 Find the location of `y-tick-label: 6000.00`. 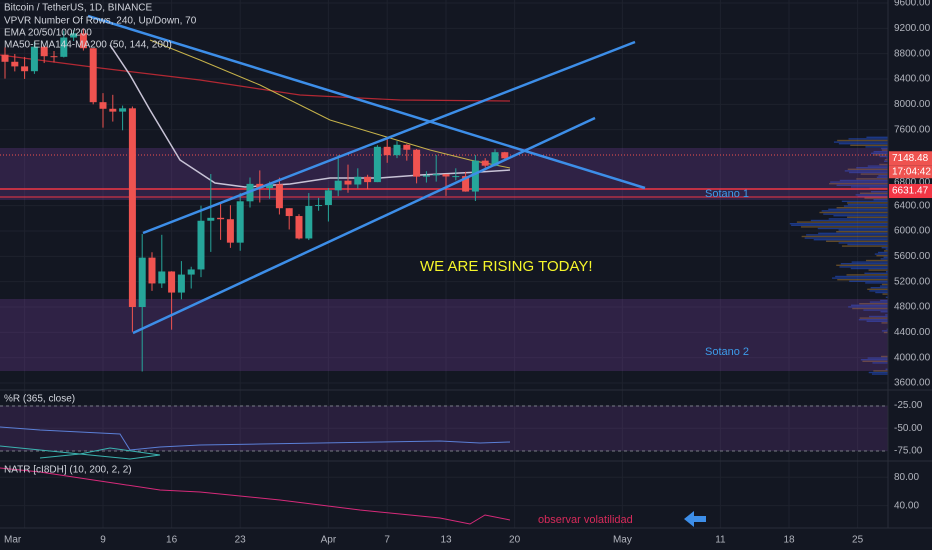

y-tick-label: 6000.00 is located at coordinates (912, 231).